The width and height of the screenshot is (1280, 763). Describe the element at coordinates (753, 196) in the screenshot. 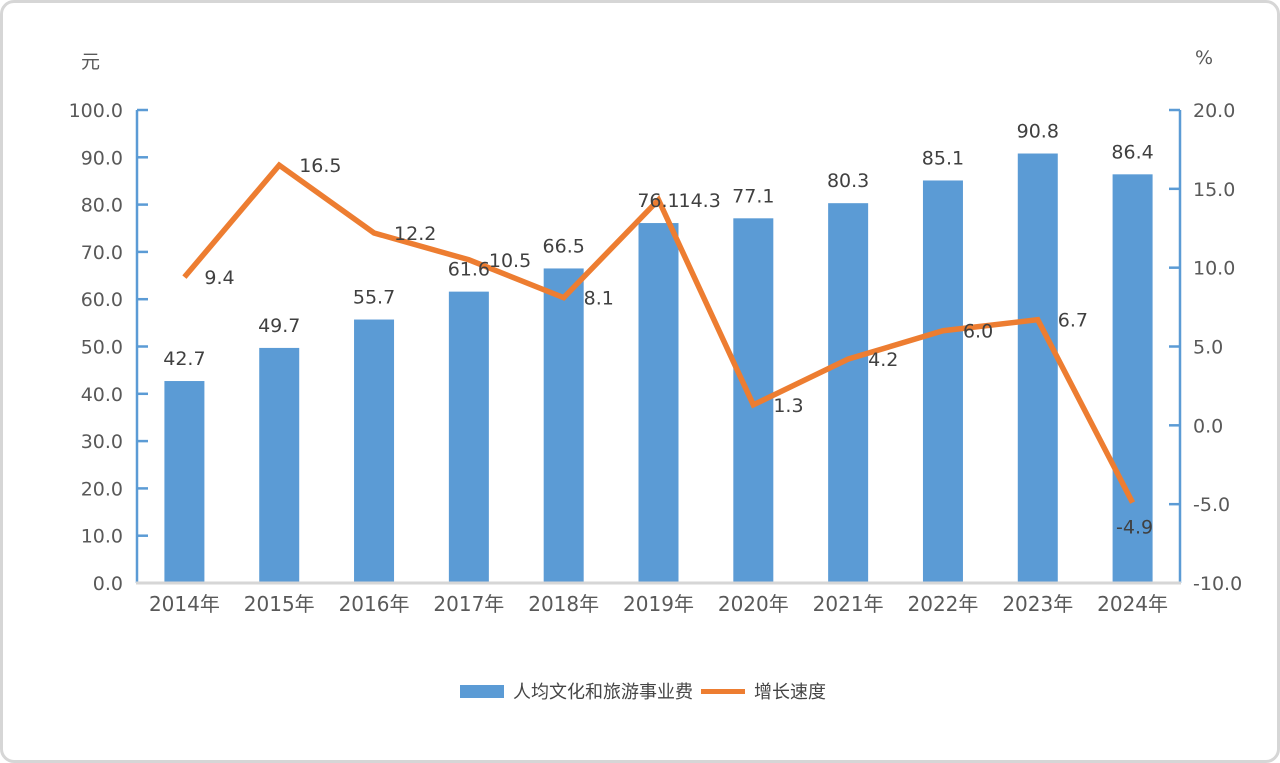

I see `bar-data-label-2020: 77.1` at that location.